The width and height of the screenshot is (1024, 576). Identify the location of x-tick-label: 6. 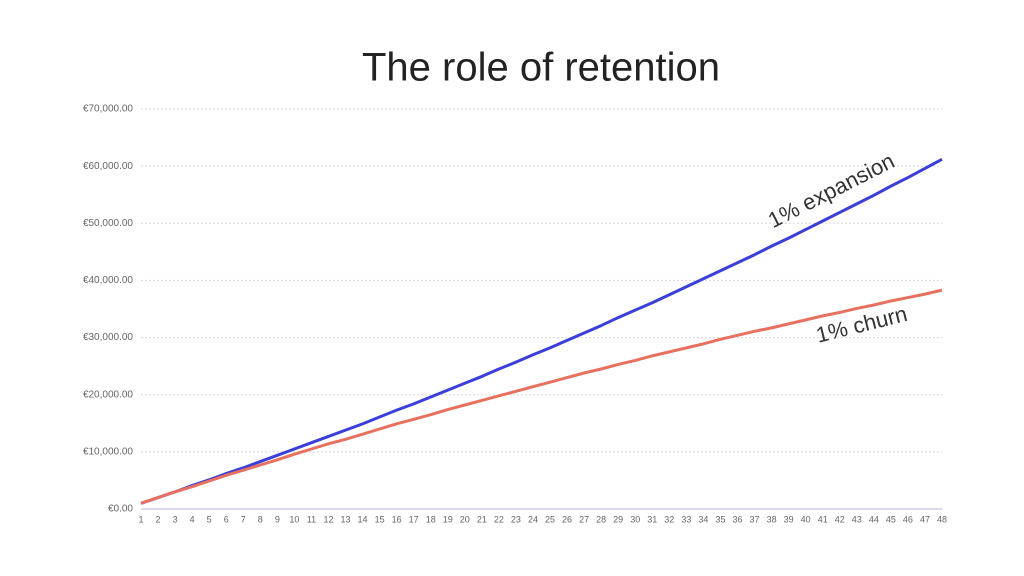
(226, 519).